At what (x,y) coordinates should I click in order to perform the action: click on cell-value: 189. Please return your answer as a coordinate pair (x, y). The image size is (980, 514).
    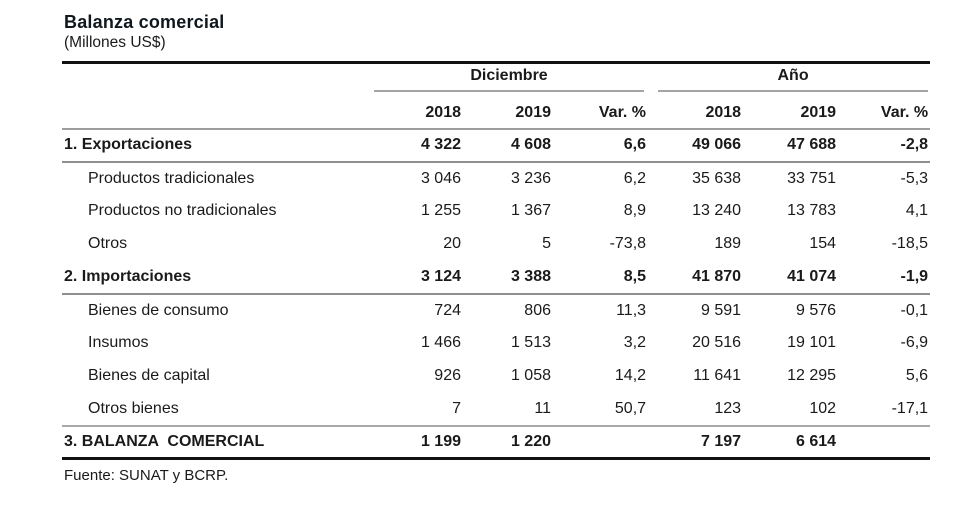
    Looking at the image, I should click on (728, 243).